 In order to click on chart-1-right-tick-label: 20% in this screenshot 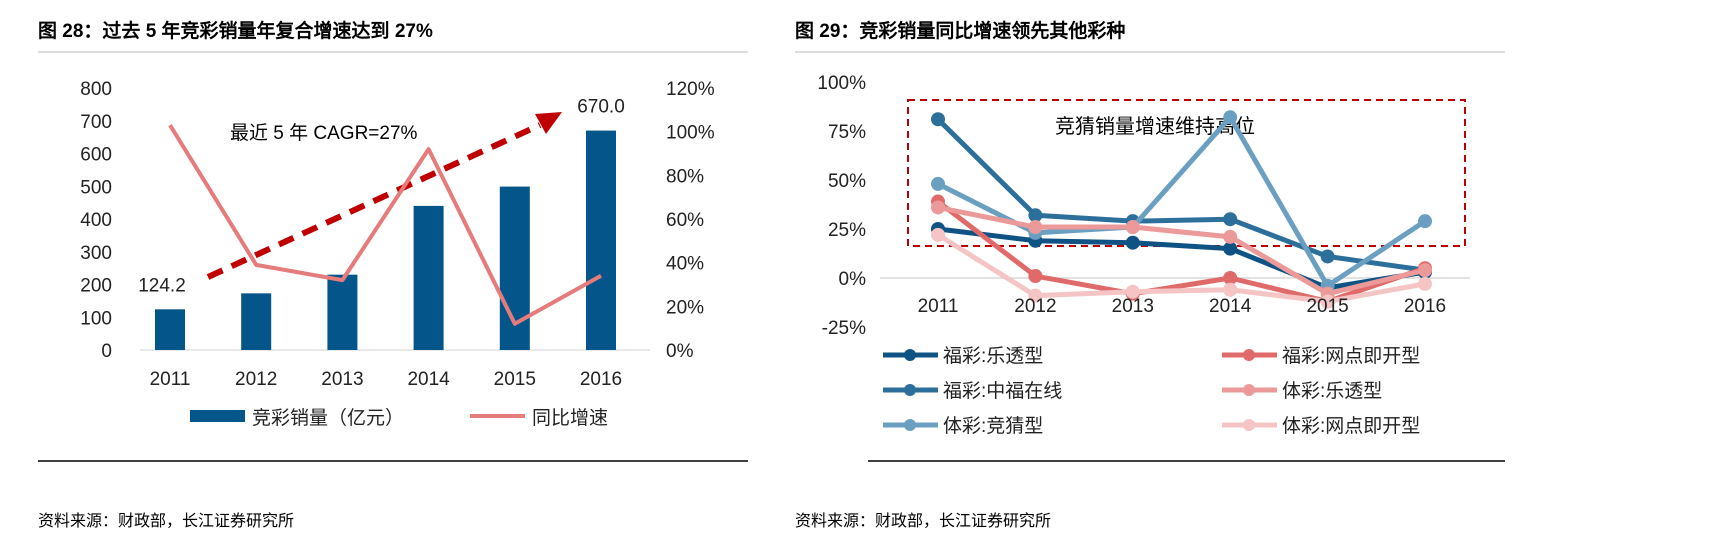, I will do `click(685, 307)`.